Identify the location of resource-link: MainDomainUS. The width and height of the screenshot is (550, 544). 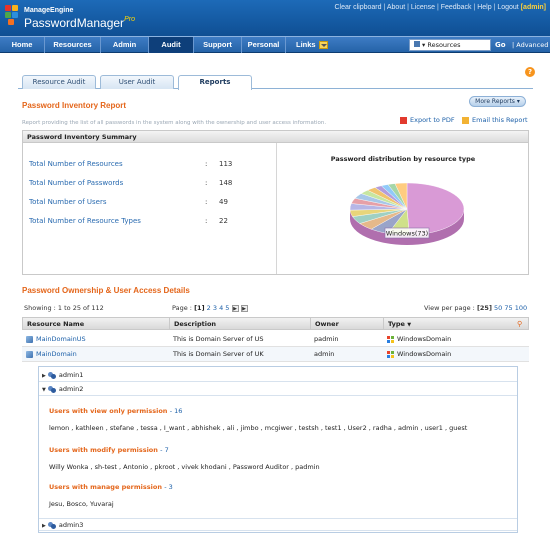
(54, 339).